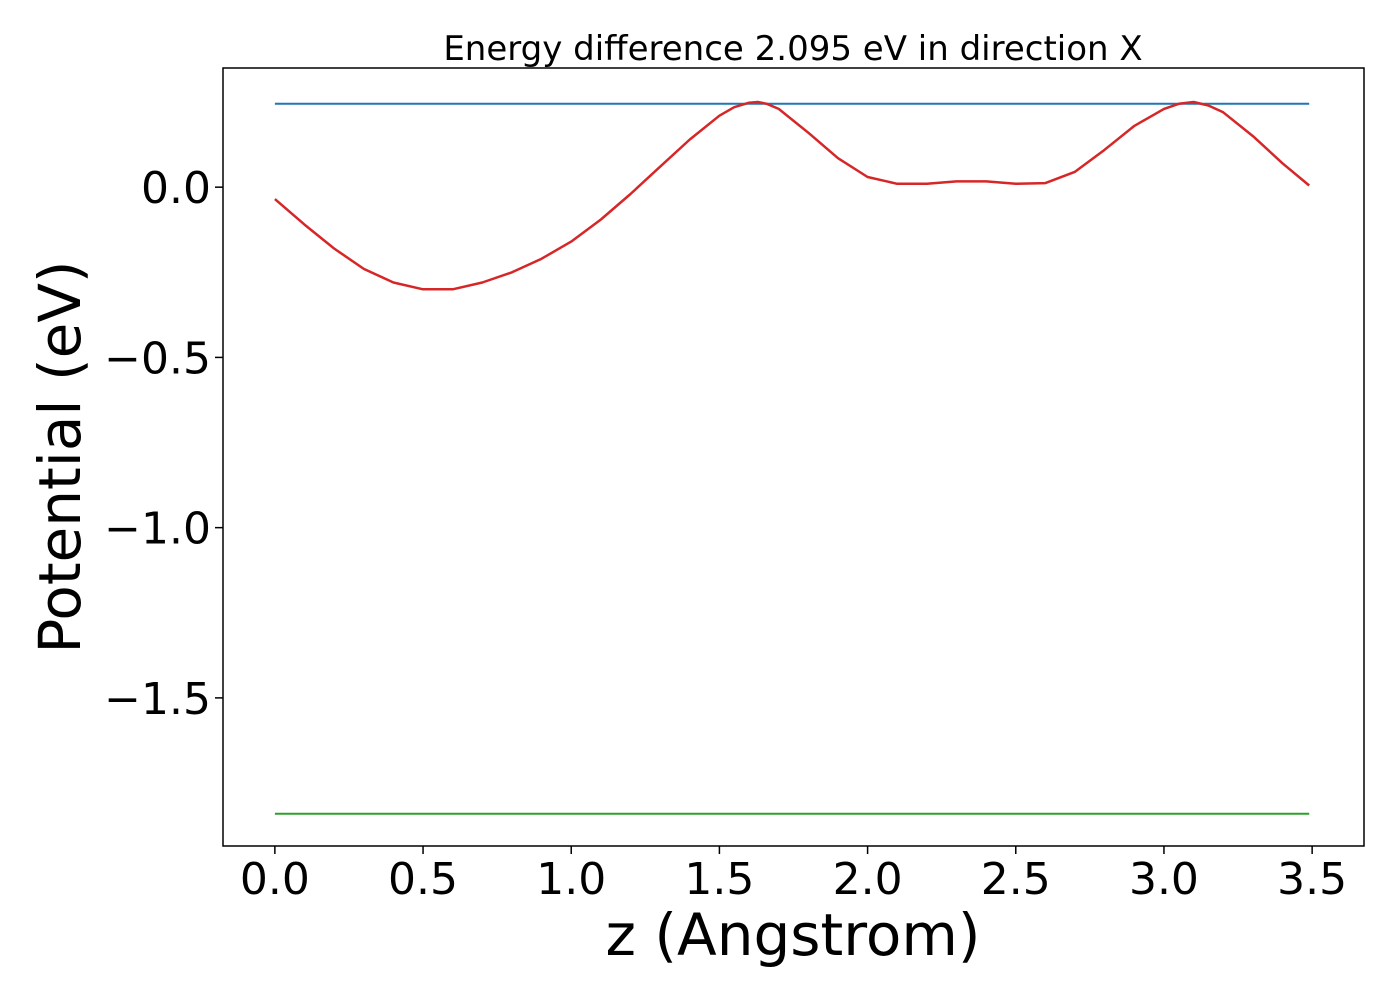 Image resolution: width=1400 pixels, height=1000 pixels. I want to click on x-tick-label: 2.5, so click(1016, 879).